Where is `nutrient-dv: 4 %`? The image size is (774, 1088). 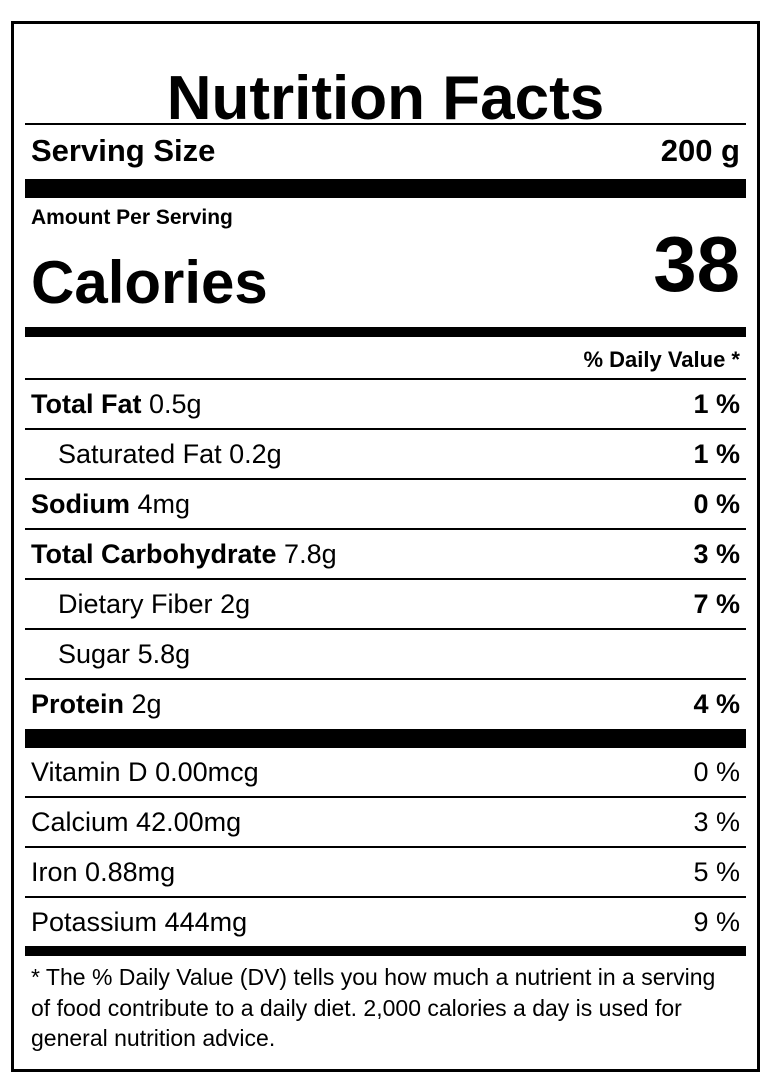 nutrient-dv: 4 % is located at coordinates (716, 703).